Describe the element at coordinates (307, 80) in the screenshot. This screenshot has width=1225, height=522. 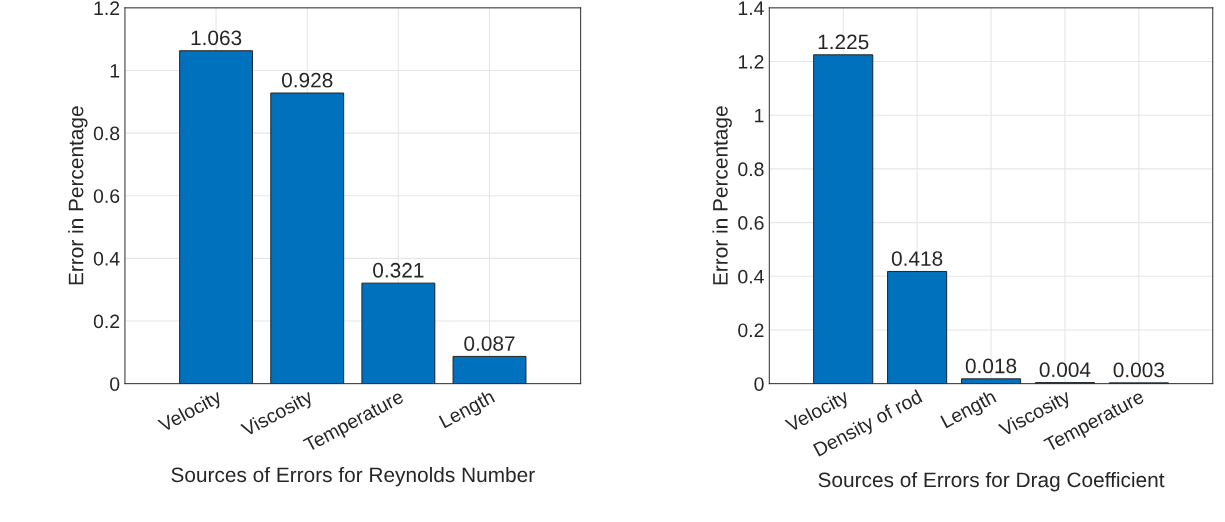
I see `data-label: 0.928` at that location.